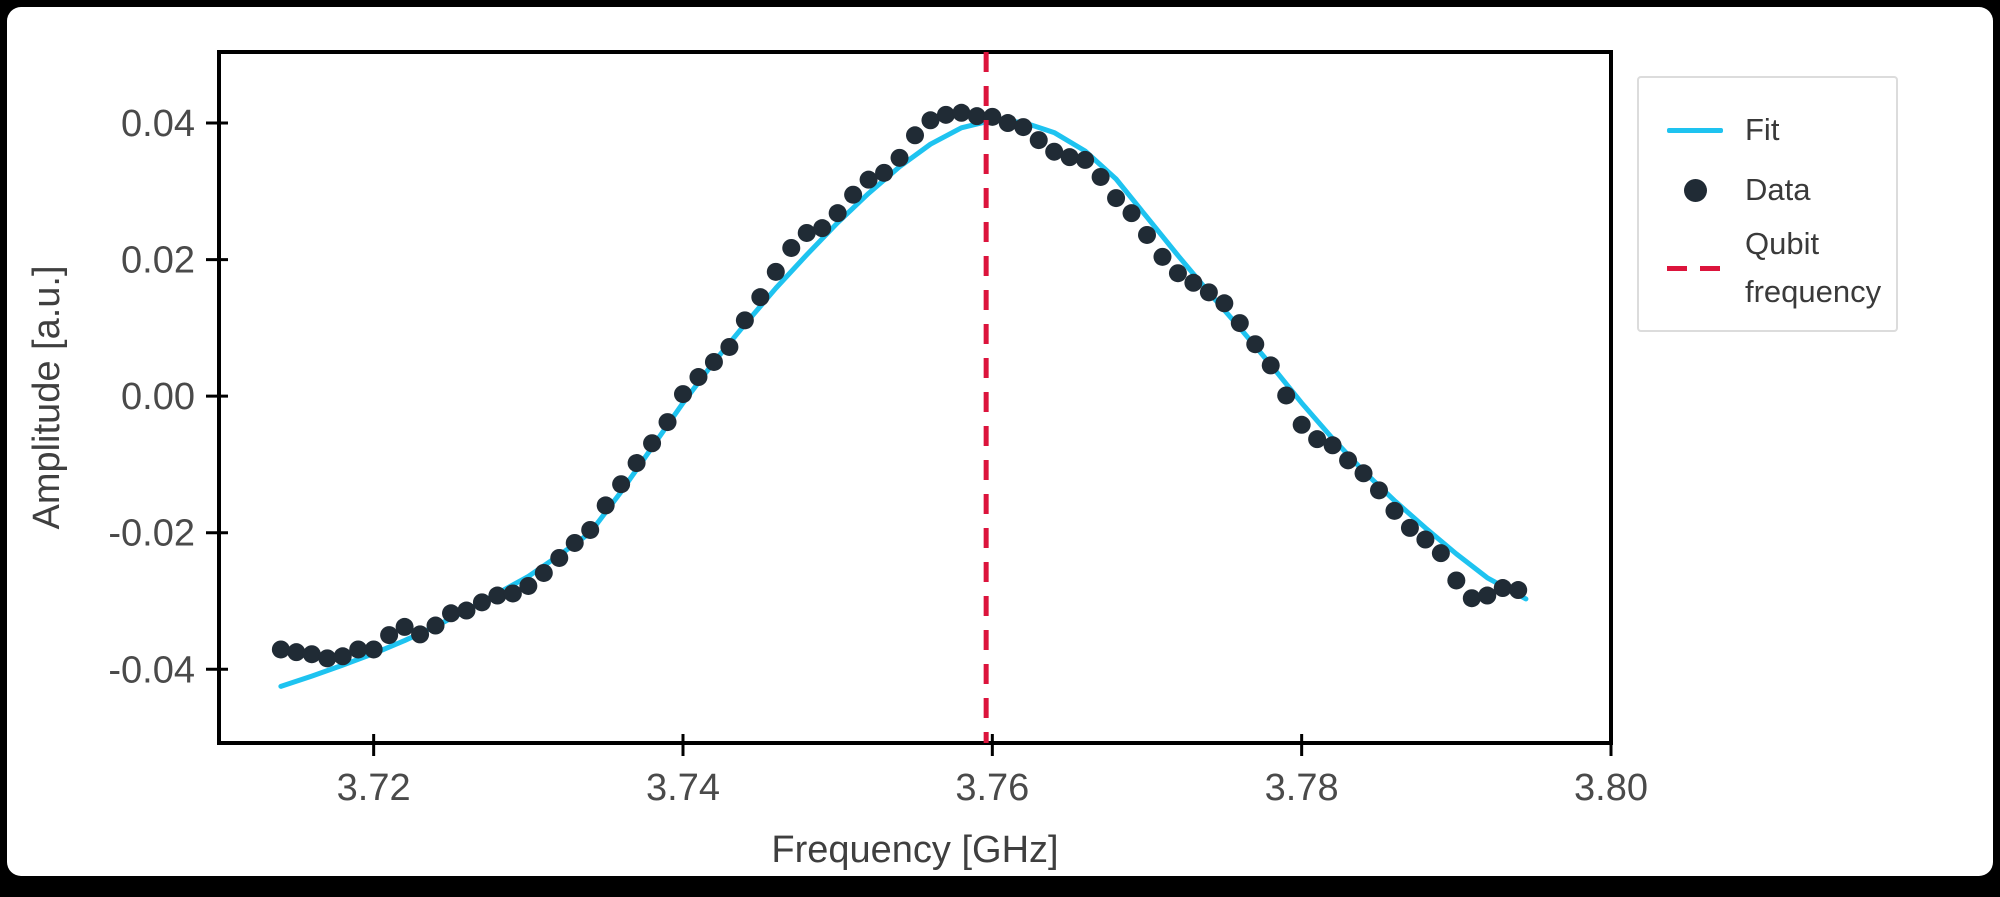 Image resolution: width=2000 pixels, height=897 pixels. I want to click on y-axis-title: Amplitude [a.u.], so click(47, 397).